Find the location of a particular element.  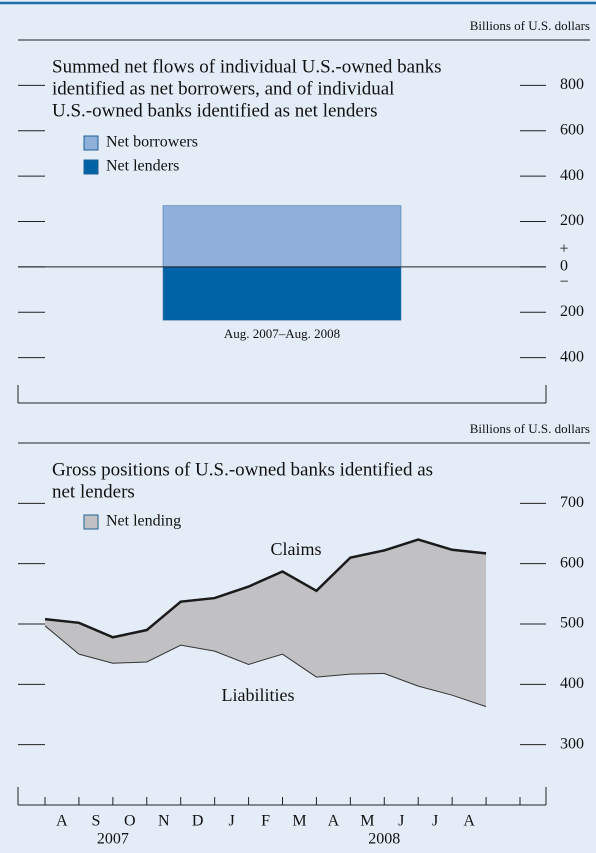

chart-title: net lenders is located at coordinates (93, 491).